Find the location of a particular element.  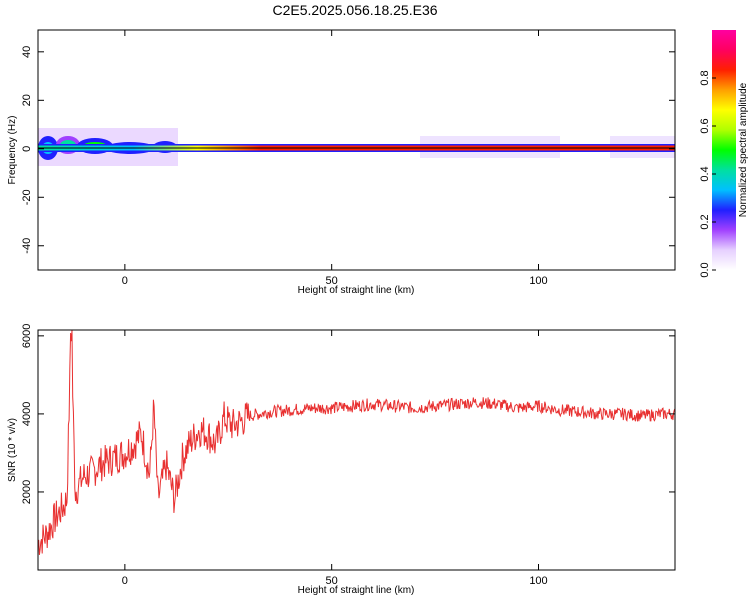

bottom-x-axis-label: Height of straight line (km) is located at coordinates (356, 590).